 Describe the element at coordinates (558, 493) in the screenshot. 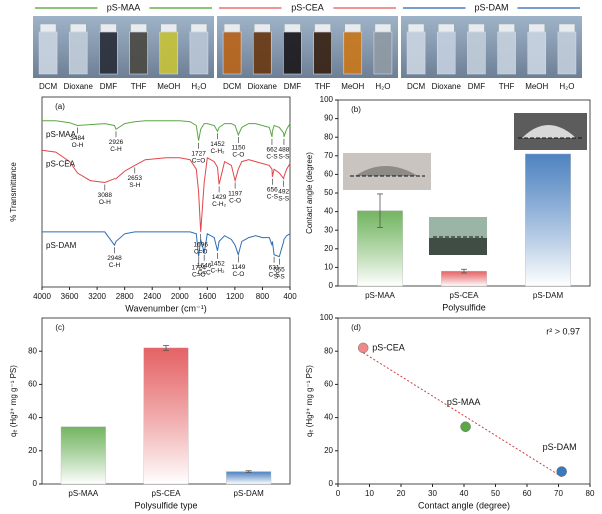

I see `x-tick-label: 70` at that location.